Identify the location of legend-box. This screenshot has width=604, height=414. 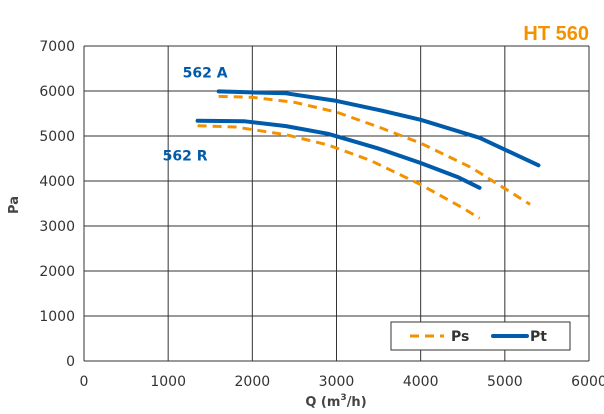
(480, 336).